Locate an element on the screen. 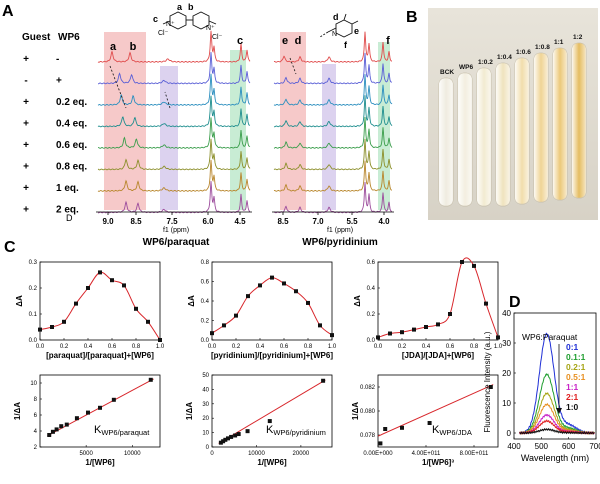  peak-label-e: e is located at coordinates (285, 41).